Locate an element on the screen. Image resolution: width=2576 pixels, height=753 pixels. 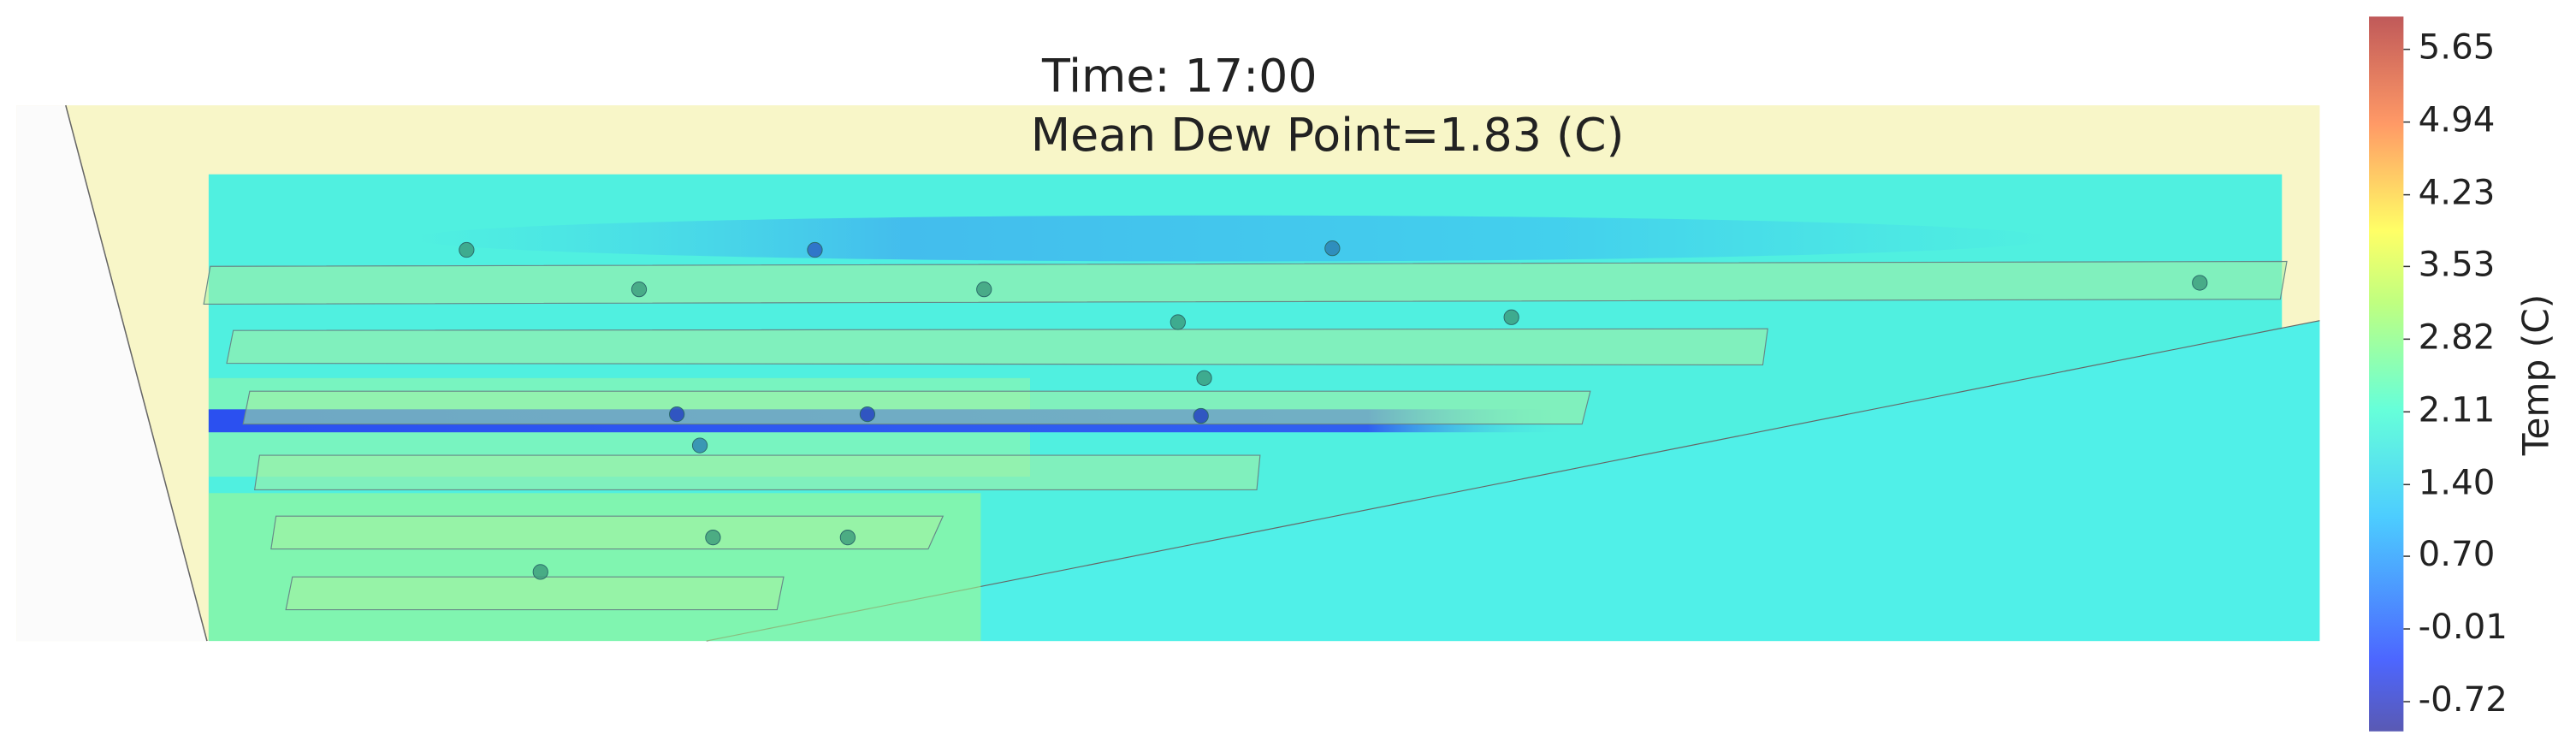
colorbar-tick-label: 1.40 is located at coordinates (2457, 482).